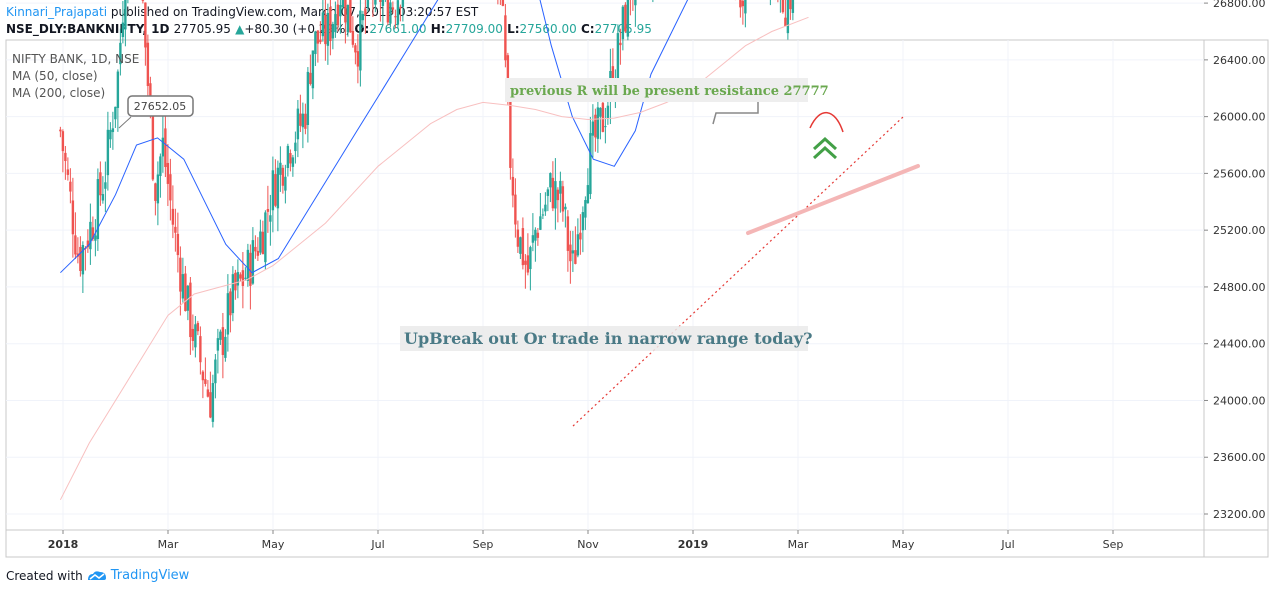 This screenshot has height=593, width=1274. What do you see at coordinates (1239, 117) in the screenshot?
I see `y-tick-label: 26000.00` at bounding box center [1239, 117].